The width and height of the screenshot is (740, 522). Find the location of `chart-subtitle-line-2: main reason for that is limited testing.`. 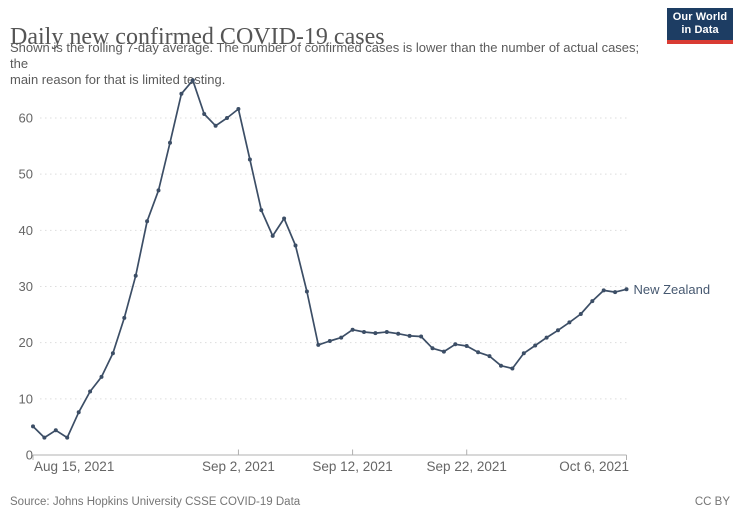

chart-subtitle-line-2: main reason for that is limited testing. is located at coordinates (118, 79).